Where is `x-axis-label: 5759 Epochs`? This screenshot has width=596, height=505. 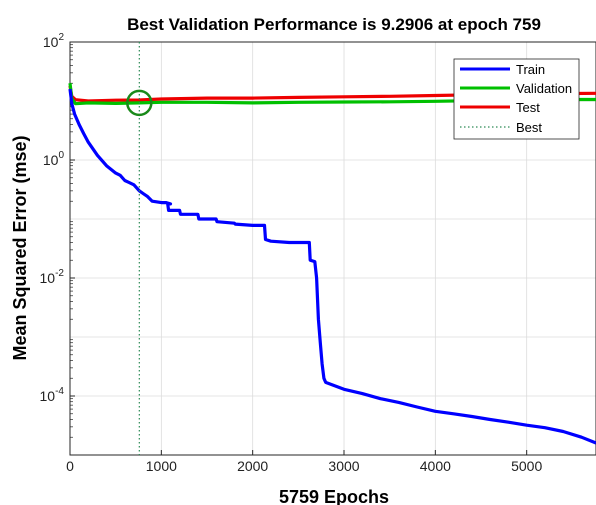
x-axis-label: 5759 Epochs is located at coordinates (334, 496).